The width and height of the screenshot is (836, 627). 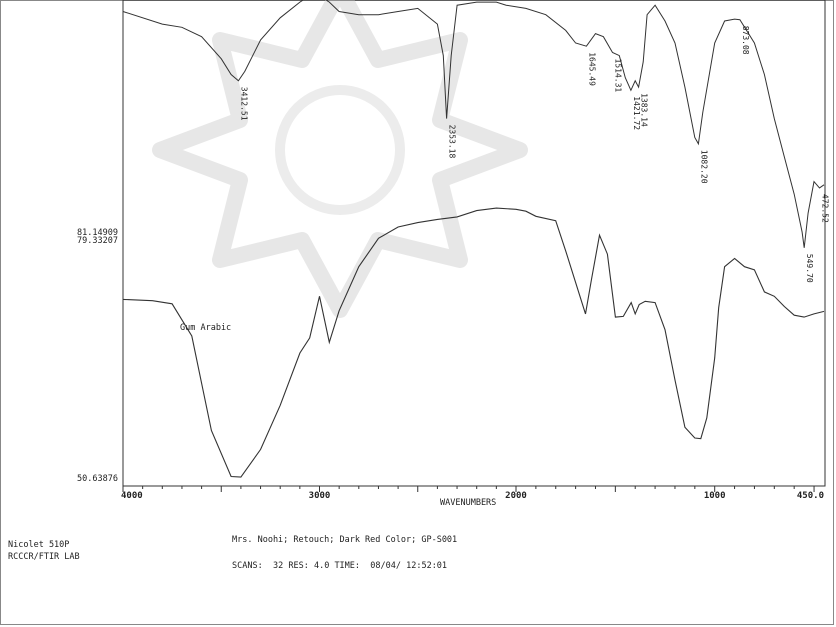 I want to click on y-tick-label: 79.33207, so click(x=97, y=241).